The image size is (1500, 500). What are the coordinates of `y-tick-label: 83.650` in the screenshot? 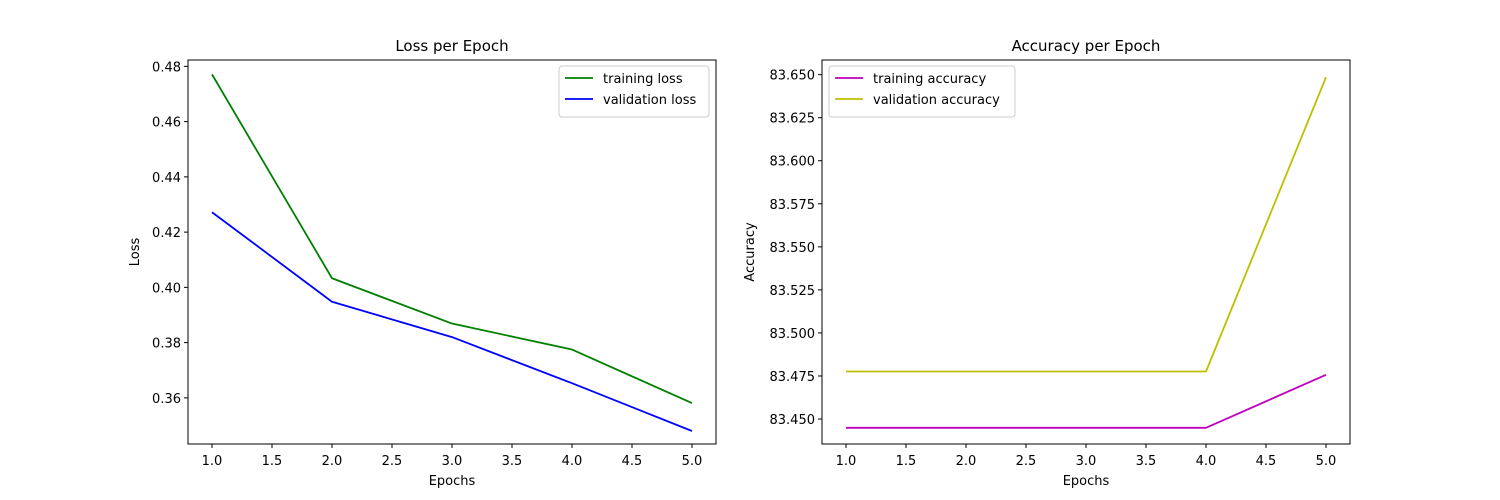 It's located at (793, 76).